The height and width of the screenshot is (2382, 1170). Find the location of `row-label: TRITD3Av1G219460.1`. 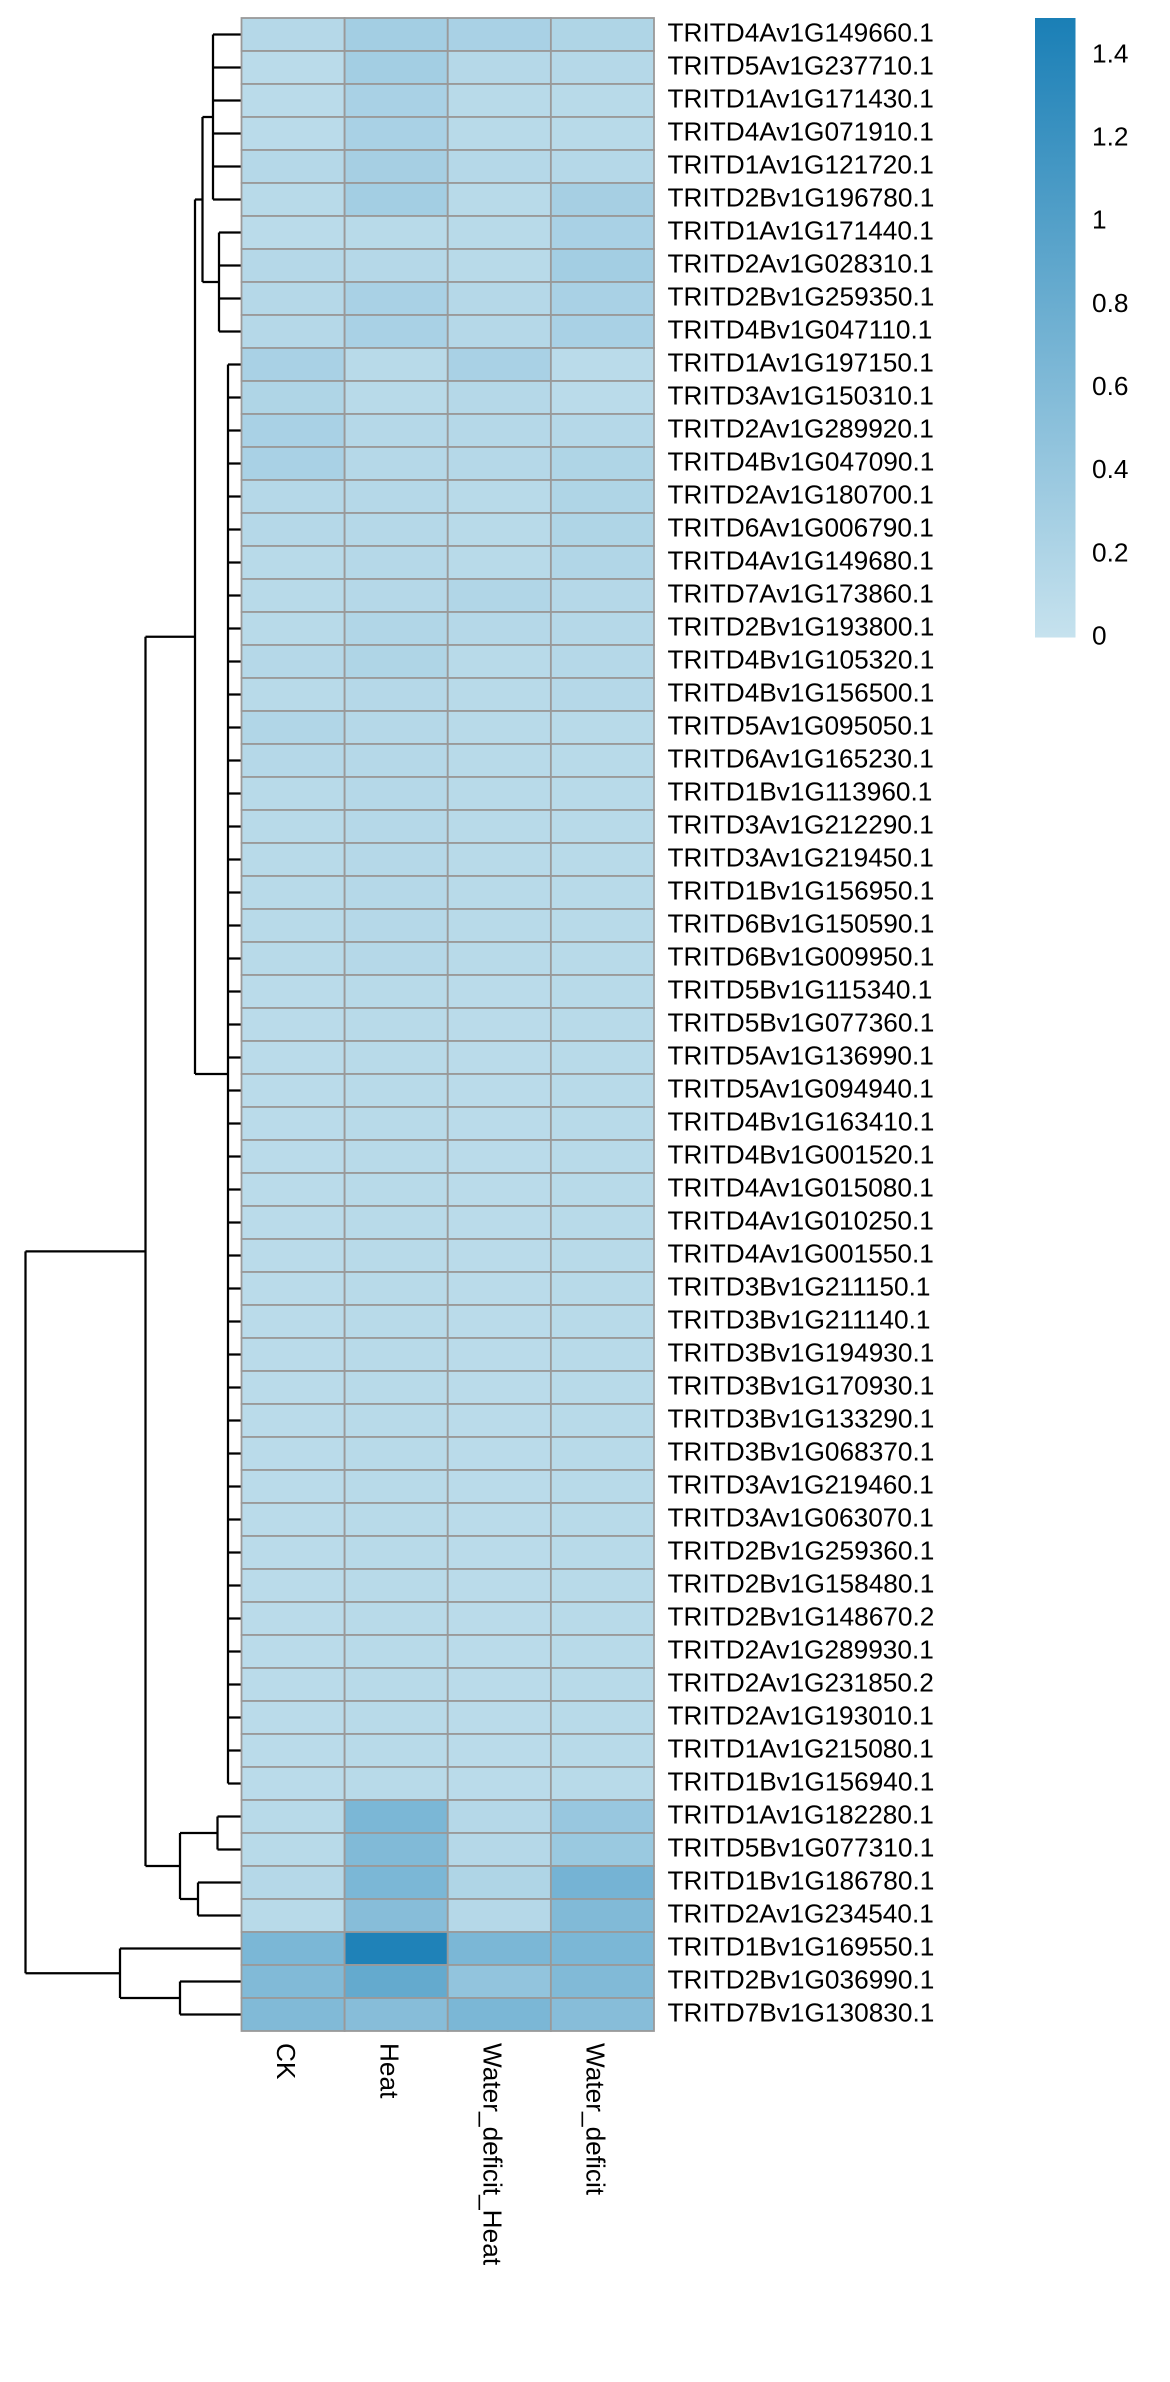

row-label: TRITD3Av1G219460.1 is located at coordinates (800, 1484).